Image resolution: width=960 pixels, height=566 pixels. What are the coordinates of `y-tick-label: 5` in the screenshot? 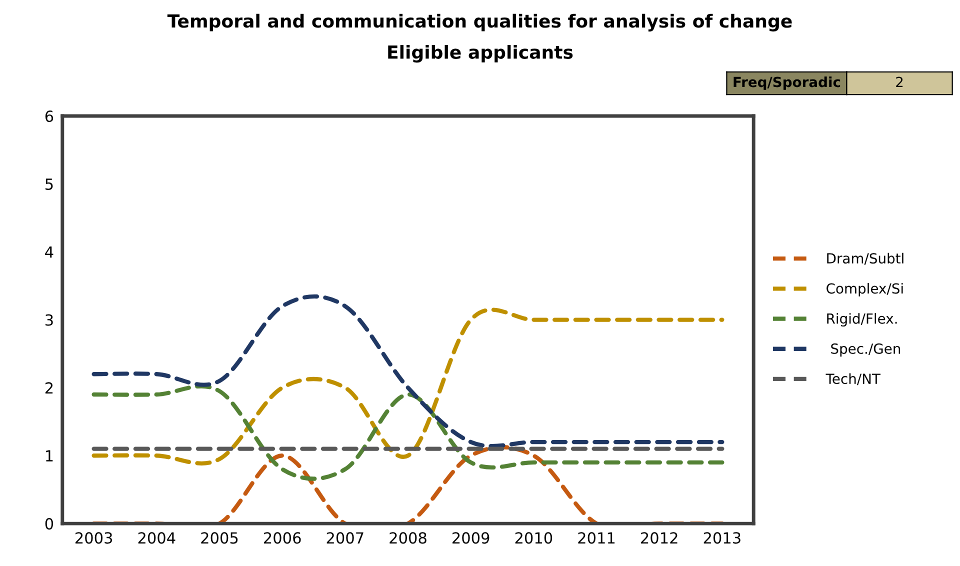 It's located at (49, 184).